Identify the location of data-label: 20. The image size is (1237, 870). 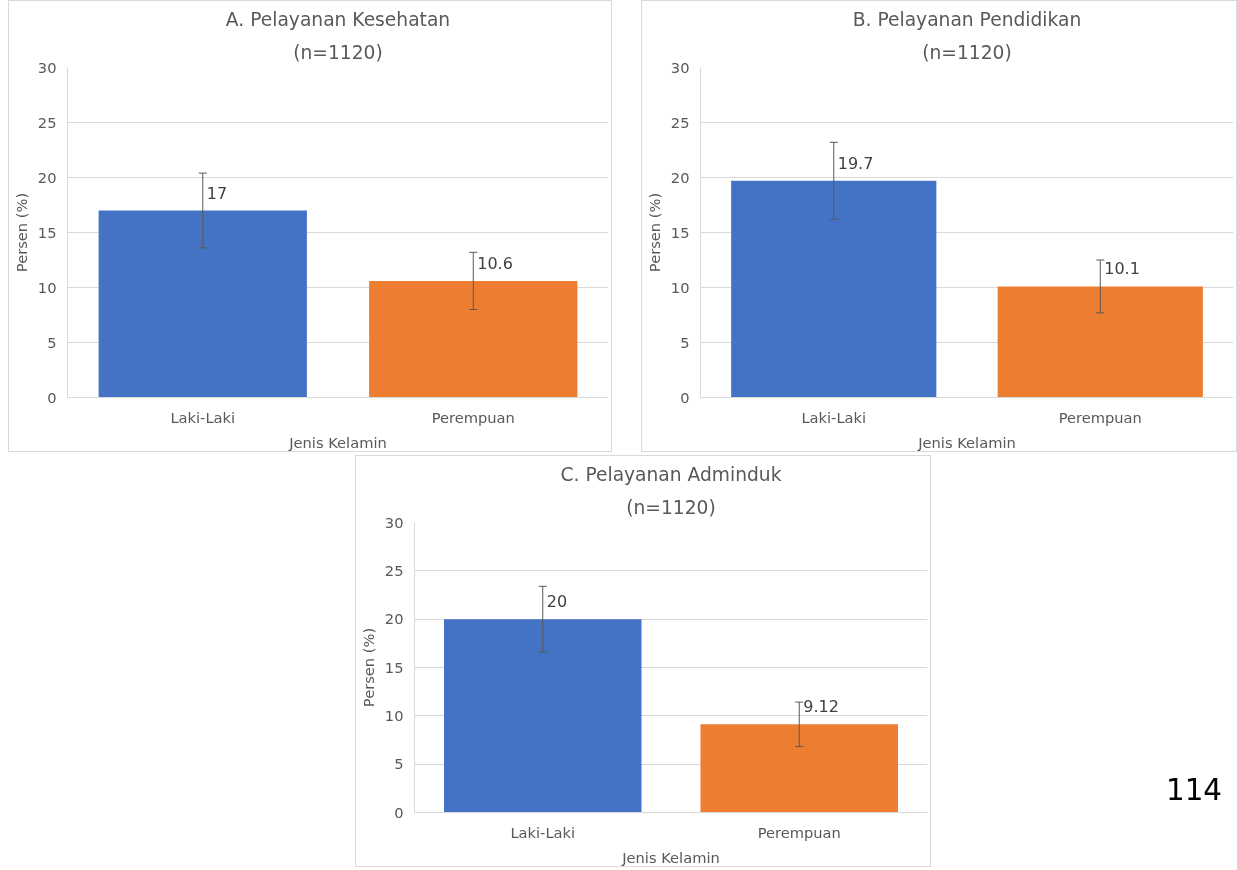
(557, 602).